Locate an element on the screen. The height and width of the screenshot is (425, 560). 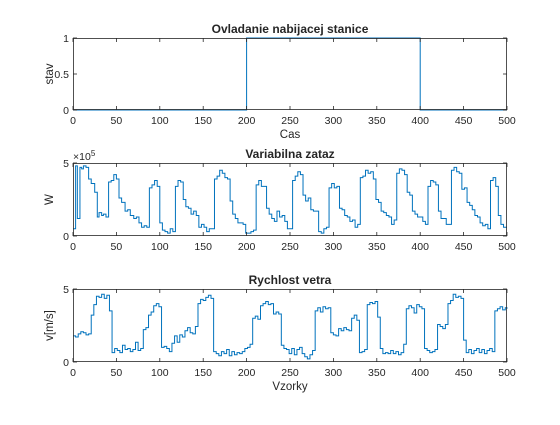
y-exponent-label: ×10⁵ is located at coordinates (84, 156).